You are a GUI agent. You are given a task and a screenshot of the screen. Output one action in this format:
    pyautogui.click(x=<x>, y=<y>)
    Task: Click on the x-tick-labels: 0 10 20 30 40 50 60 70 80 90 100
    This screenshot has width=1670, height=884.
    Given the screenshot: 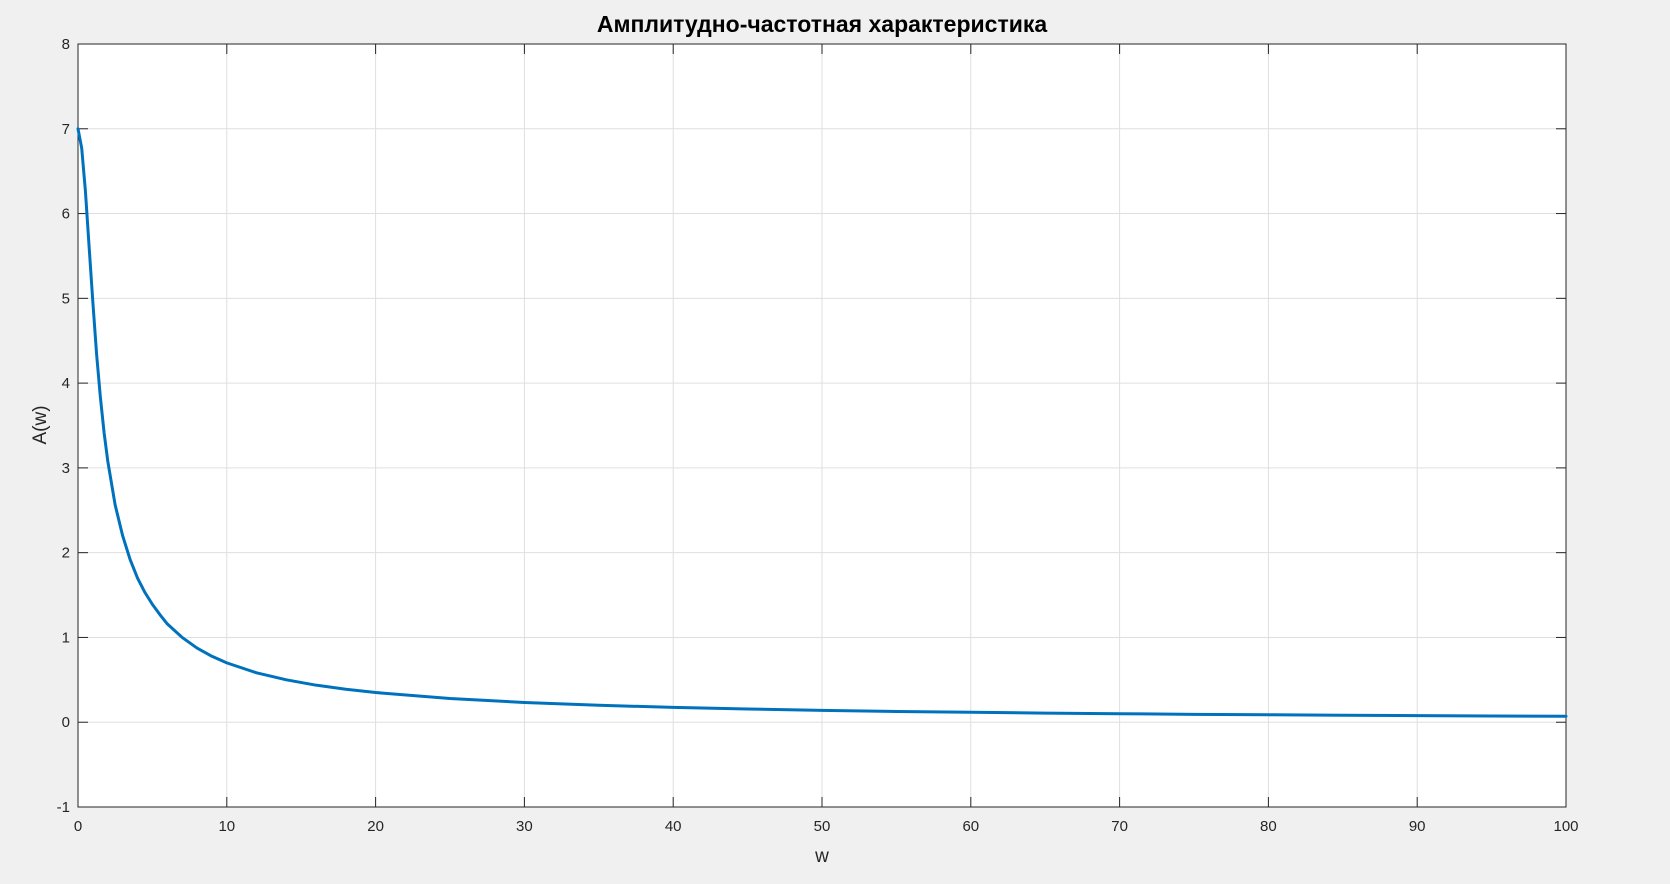 What is the action you would take?
    pyautogui.click(x=826, y=826)
    